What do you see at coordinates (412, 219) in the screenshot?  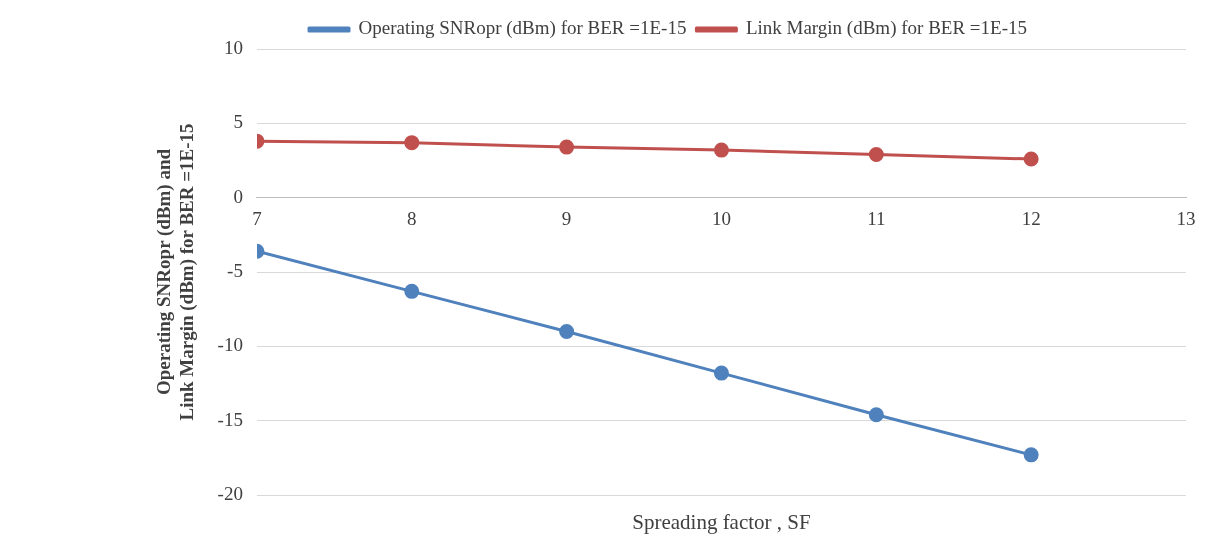 I see `x-tick-label: 8` at bounding box center [412, 219].